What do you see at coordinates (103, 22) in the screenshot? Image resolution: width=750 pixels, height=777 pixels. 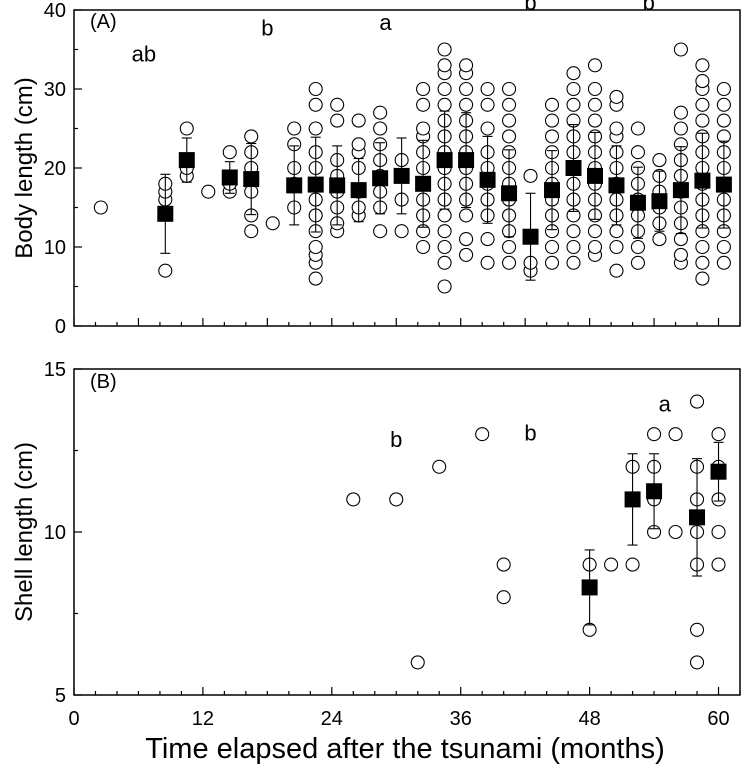 I see `panel-label: (A)` at bounding box center [103, 22].